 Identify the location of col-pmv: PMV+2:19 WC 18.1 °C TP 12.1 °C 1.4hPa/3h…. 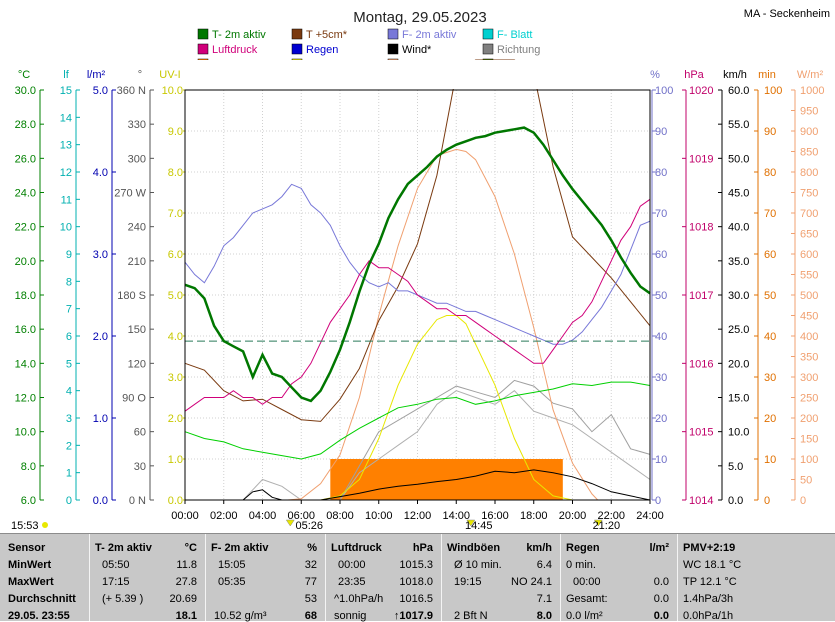
(756, 578).